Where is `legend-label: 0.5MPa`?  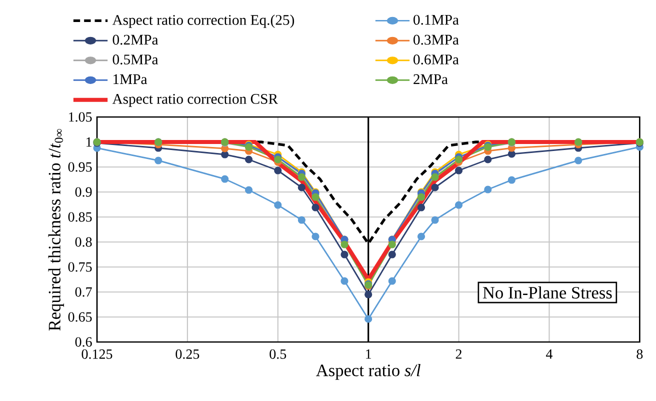
legend-label: 0.5MPa is located at coordinates (135, 59).